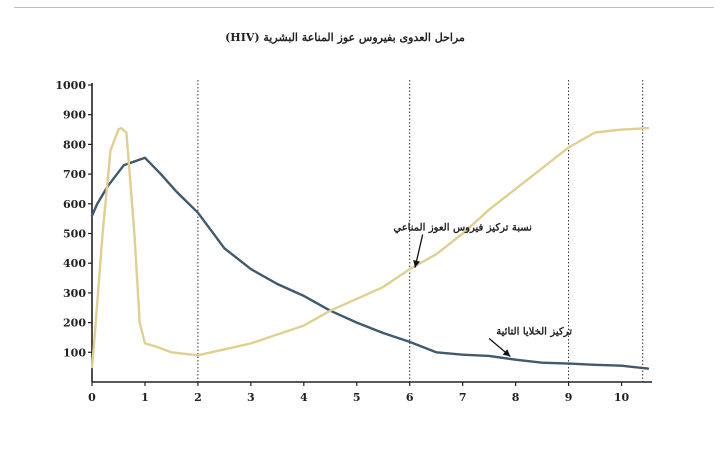 The image size is (724, 466). What do you see at coordinates (74, 293) in the screenshot?
I see `y-tick-label: 300` at bounding box center [74, 293].